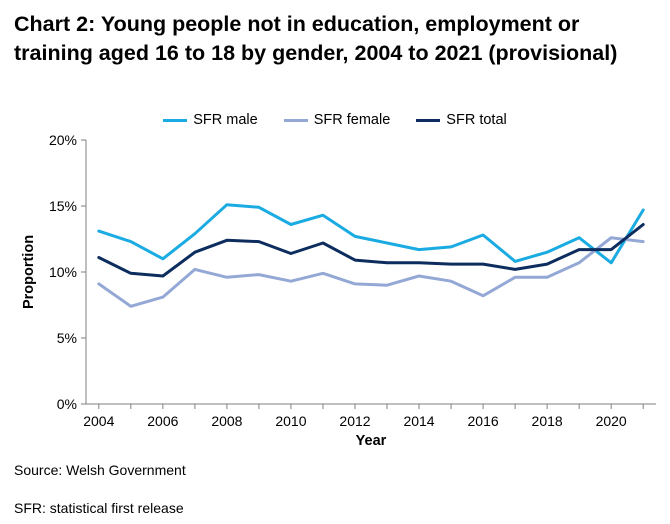  What do you see at coordinates (67, 338) in the screenshot?
I see `y-tick-label: 5%` at bounding box center [67, 338].